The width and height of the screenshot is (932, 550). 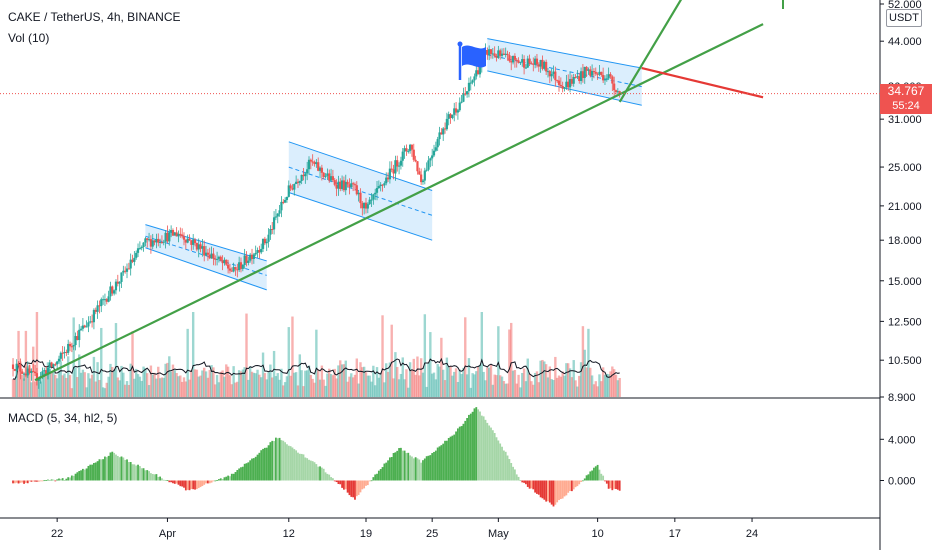 I want to click on channel-fill, so click(x=206, y=257).